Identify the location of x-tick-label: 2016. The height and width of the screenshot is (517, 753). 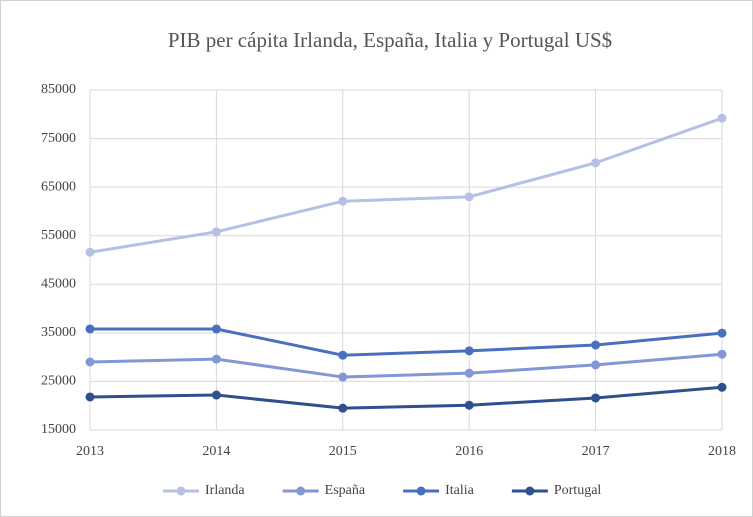
(469, 451).